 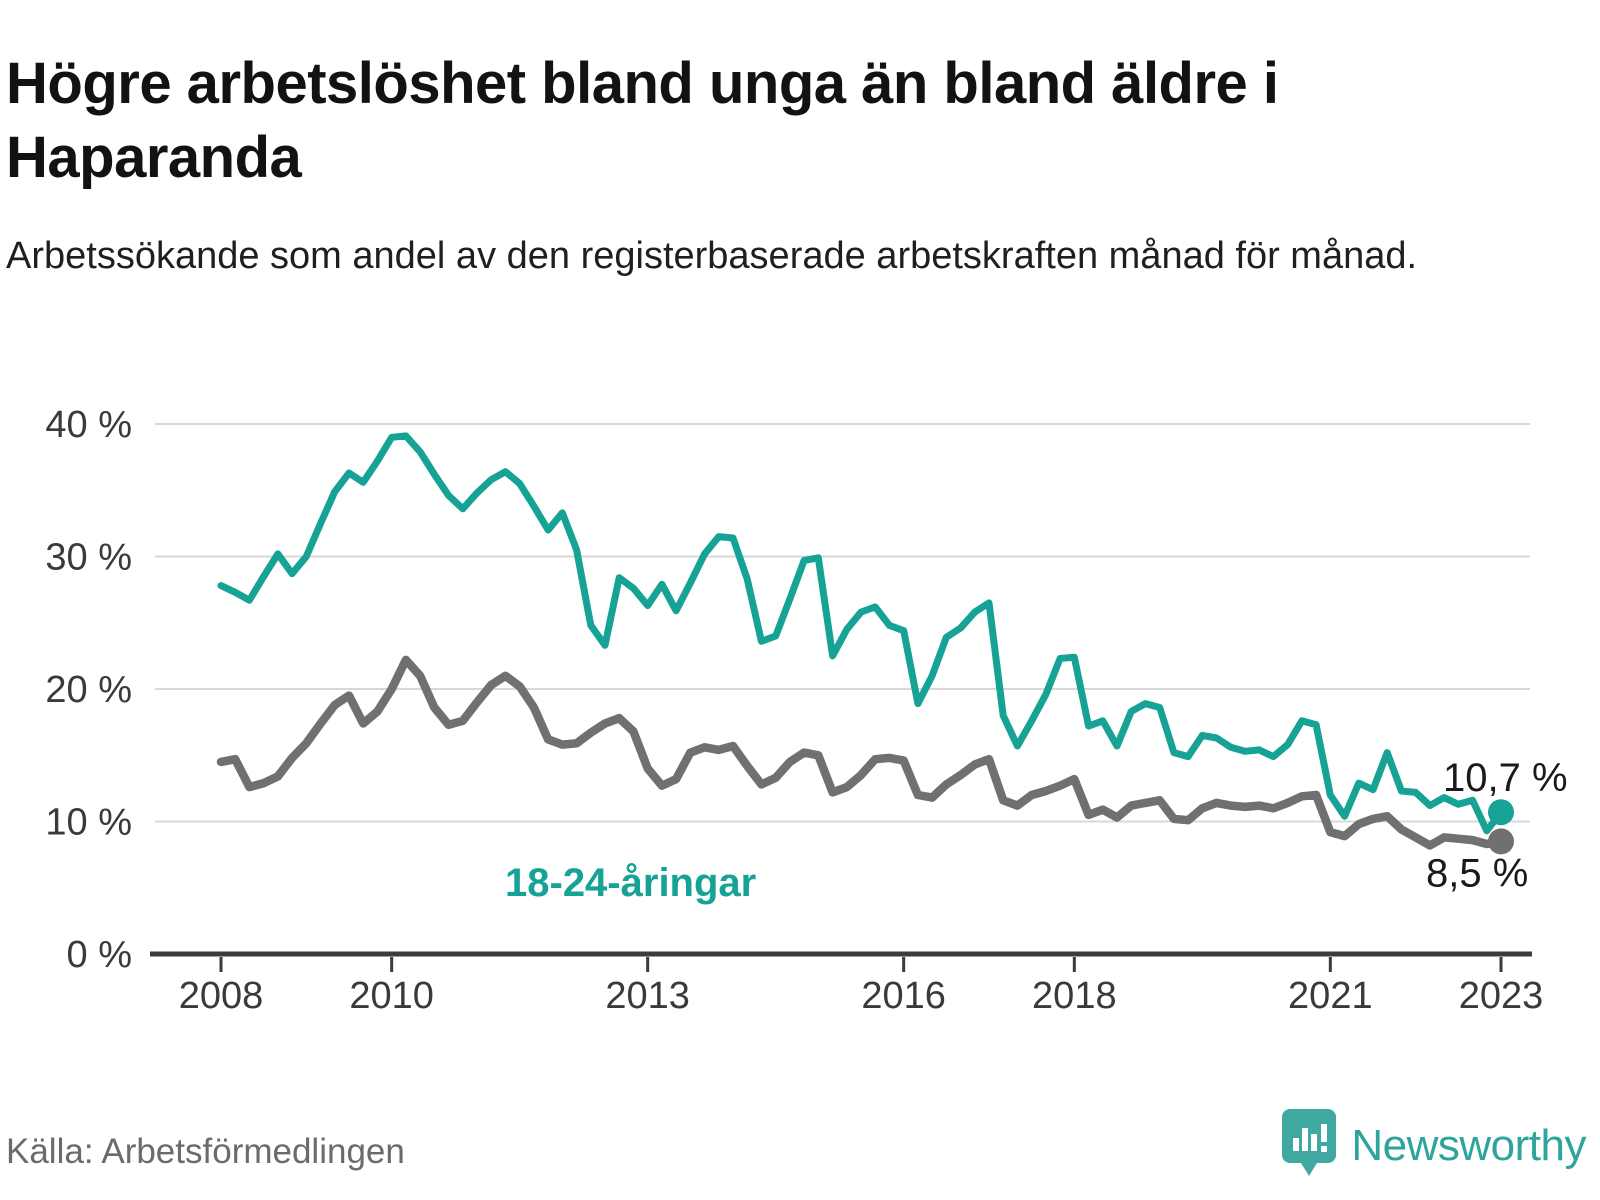 I want to click on mini-bars-icon, so click(x=1310, y=1138).